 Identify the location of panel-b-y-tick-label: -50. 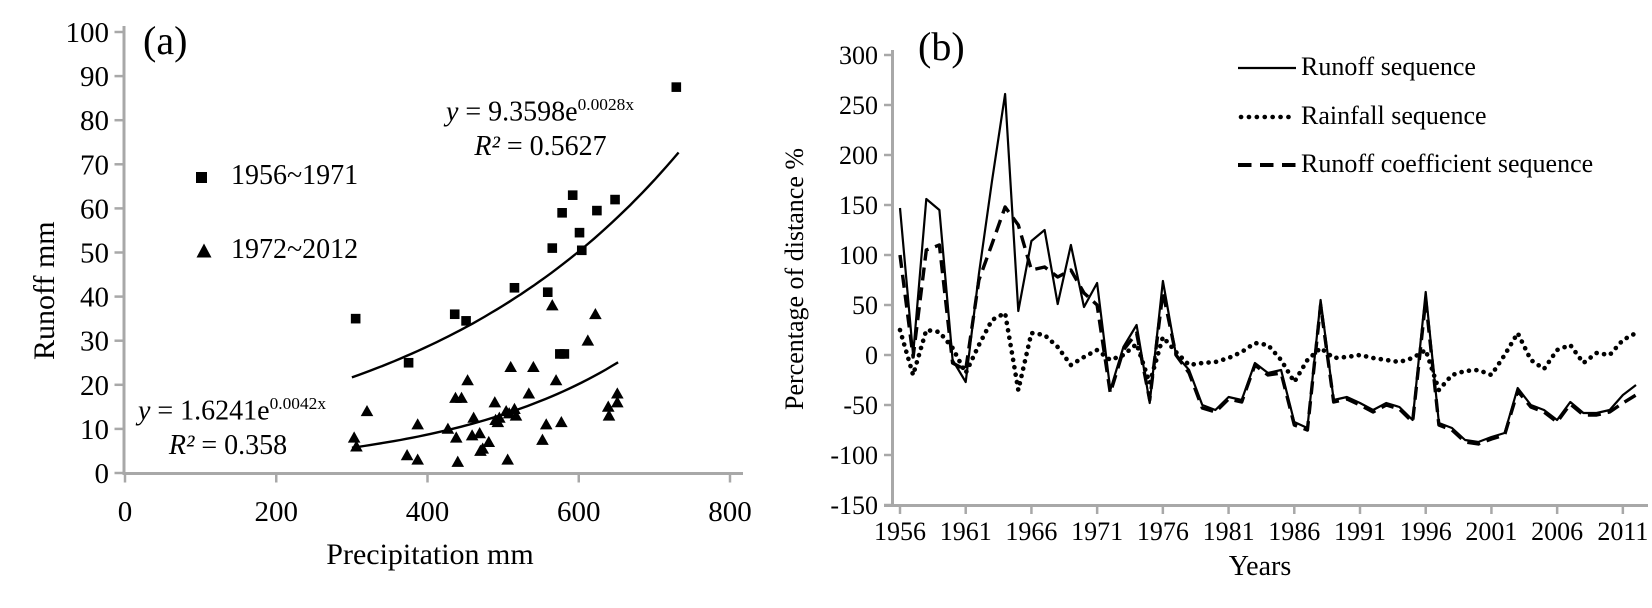
(860, 405).